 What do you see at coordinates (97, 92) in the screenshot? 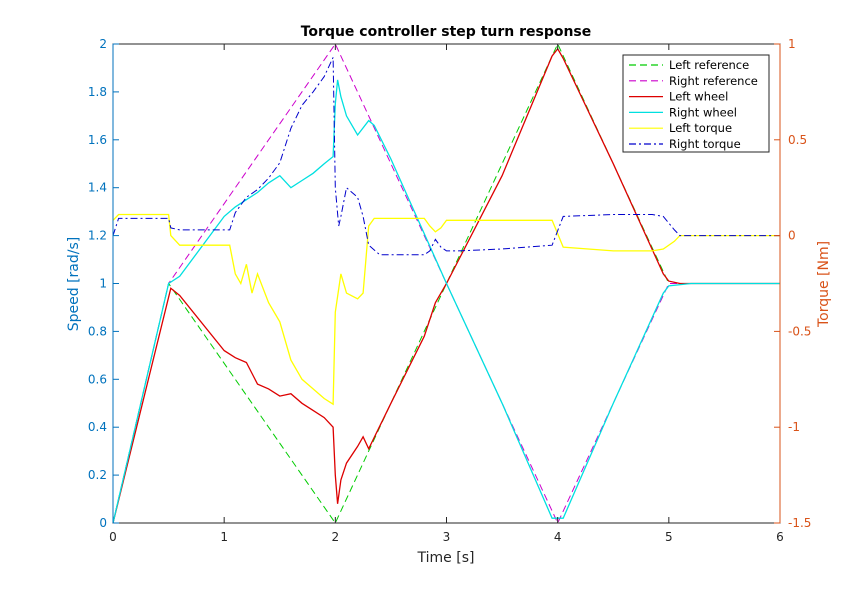
I see `y-left-tick-label: 1.8` at bounding box center [97, 92].